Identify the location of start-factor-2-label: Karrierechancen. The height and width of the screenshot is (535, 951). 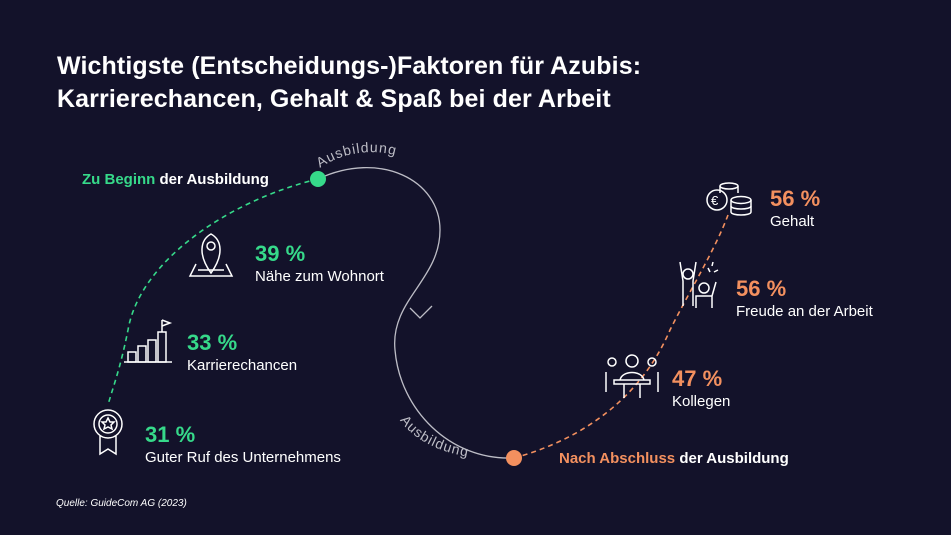
(242, 365).